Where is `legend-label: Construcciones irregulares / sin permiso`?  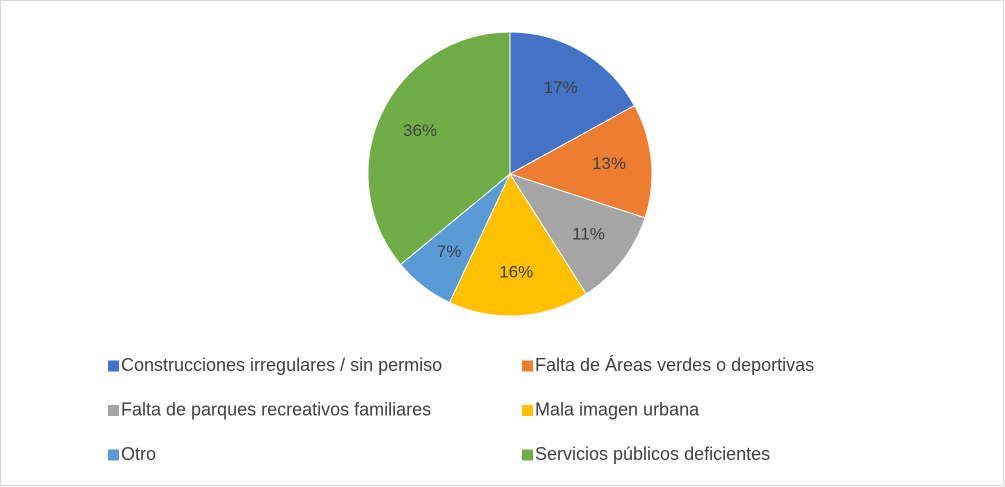 legend-label: Construcciones irregulares / sin permiso is located at coordinates (281, 365).